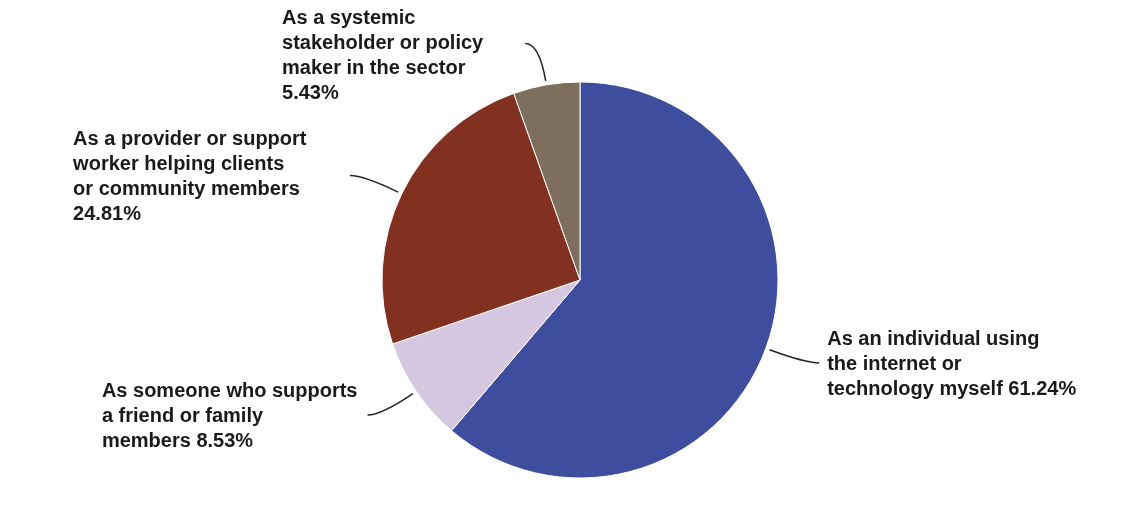 This screenshot has width=1129, height=511. What do you see at coordinates (952, 362) in the screenshot?
I see `slice-label: As an individual using the internet or technology myself 61.24%` at bounding box center [952, 362].